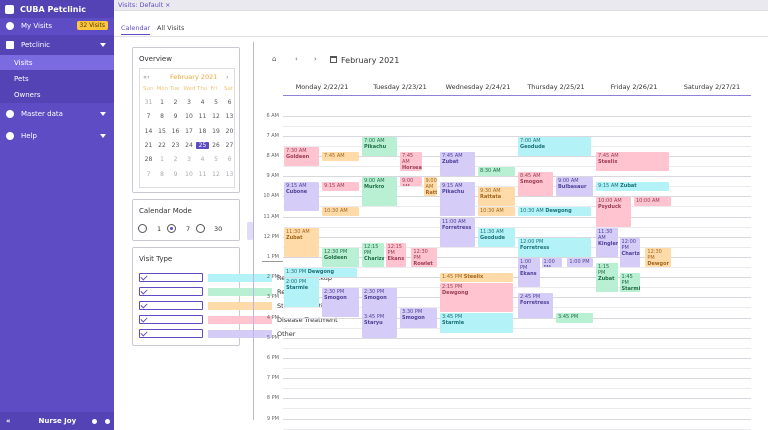 This screenshot has width=768, height=430. I want to click on mini-calendar-day: 4, so click(202, 160).